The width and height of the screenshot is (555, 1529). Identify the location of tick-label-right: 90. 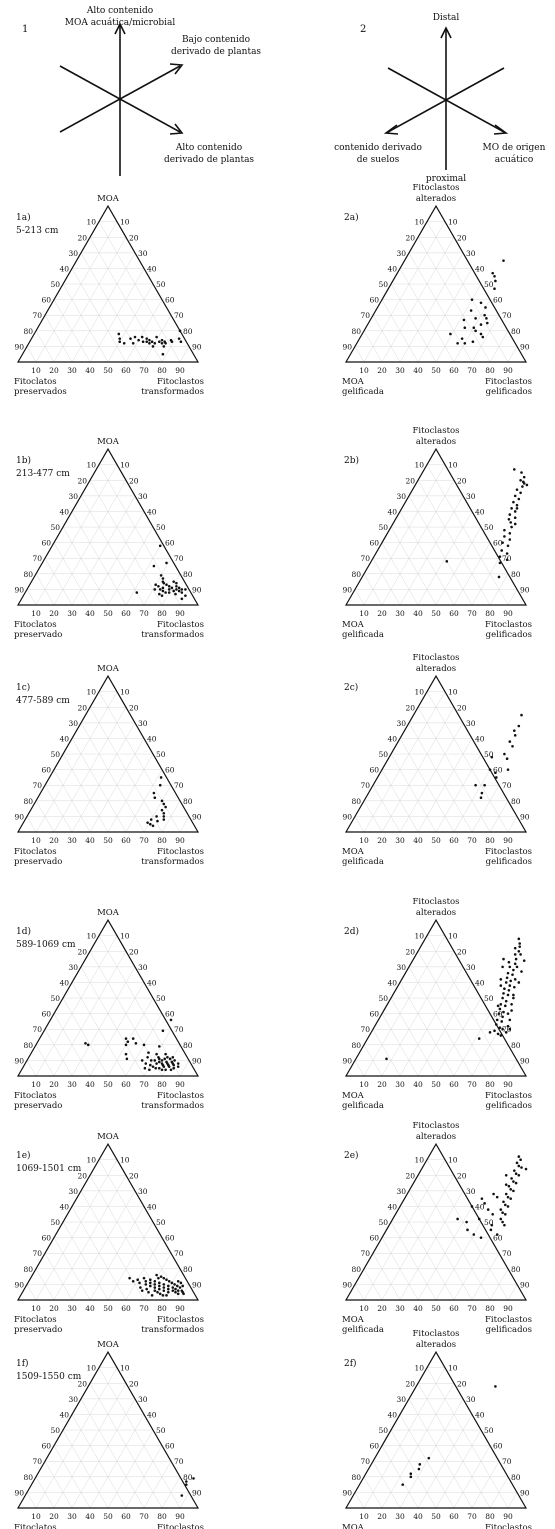
(525, 589).